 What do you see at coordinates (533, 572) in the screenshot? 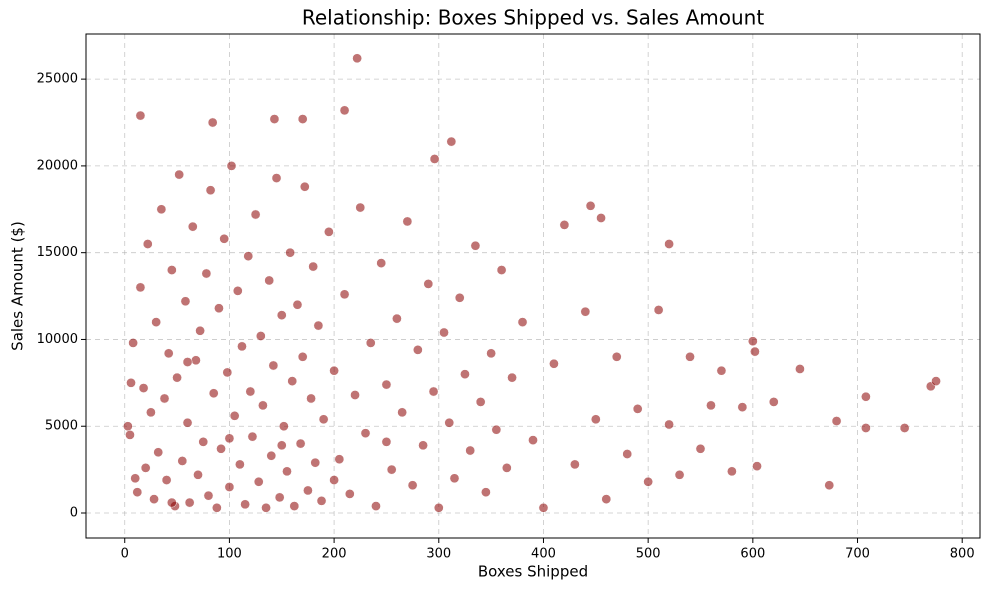
I see `x-axis-label: Boxes Shipped` at bounding box center [533, 572].